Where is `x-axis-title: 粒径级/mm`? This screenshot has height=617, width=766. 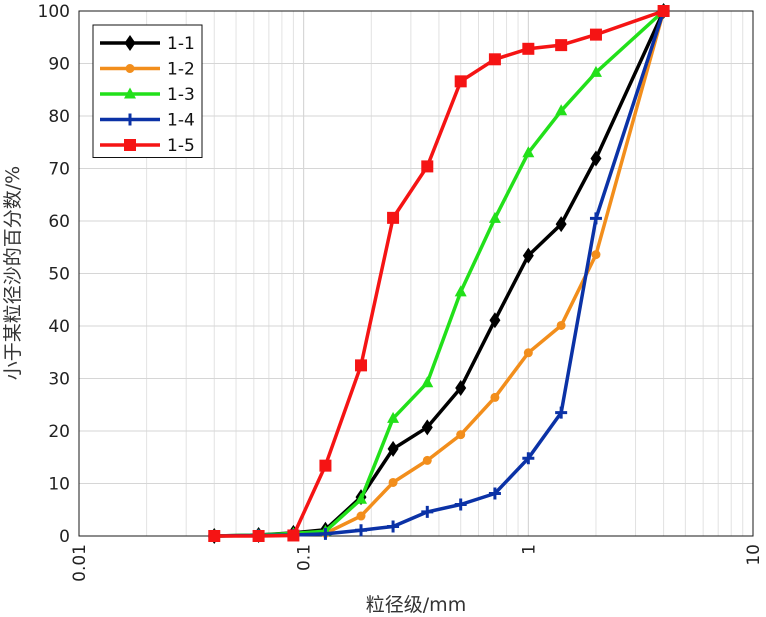 x-axis-title: 粒径级/mm is located at coordinates (416, 605).